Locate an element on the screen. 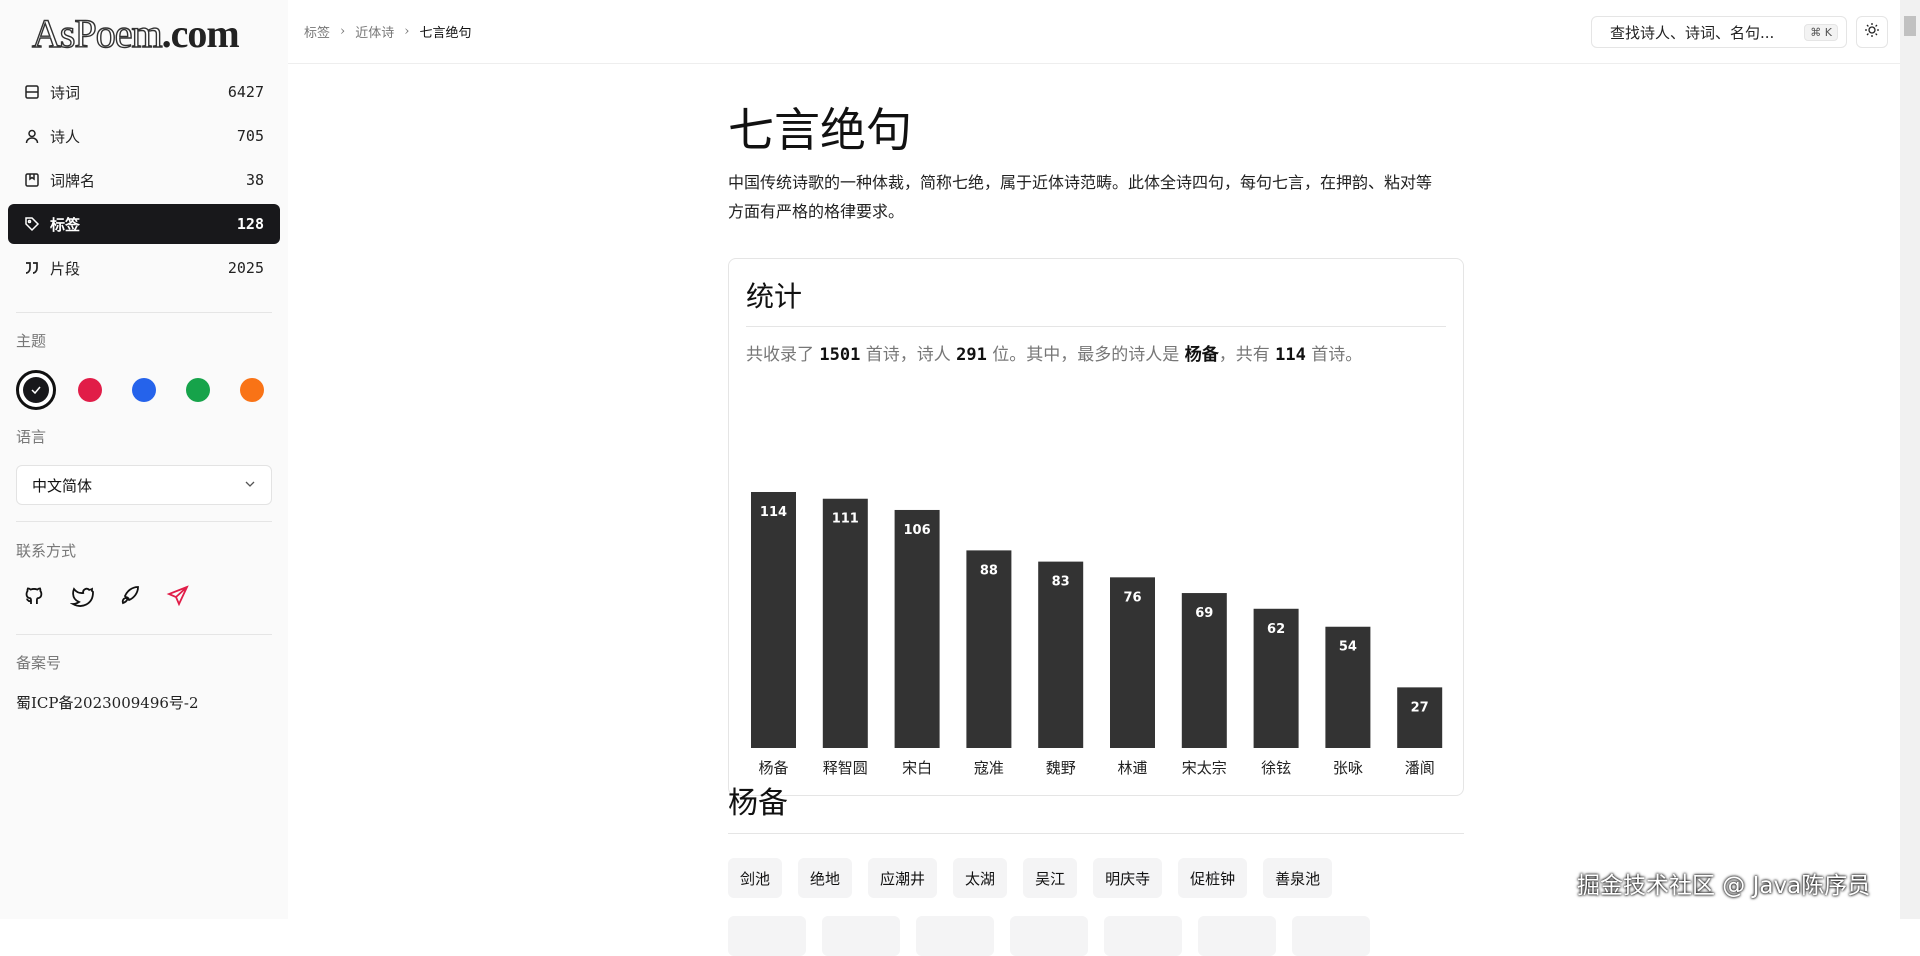 Image resolution: width=1920 pixels, height=956 pixels. user-icon is located at coordinates (32, 136).